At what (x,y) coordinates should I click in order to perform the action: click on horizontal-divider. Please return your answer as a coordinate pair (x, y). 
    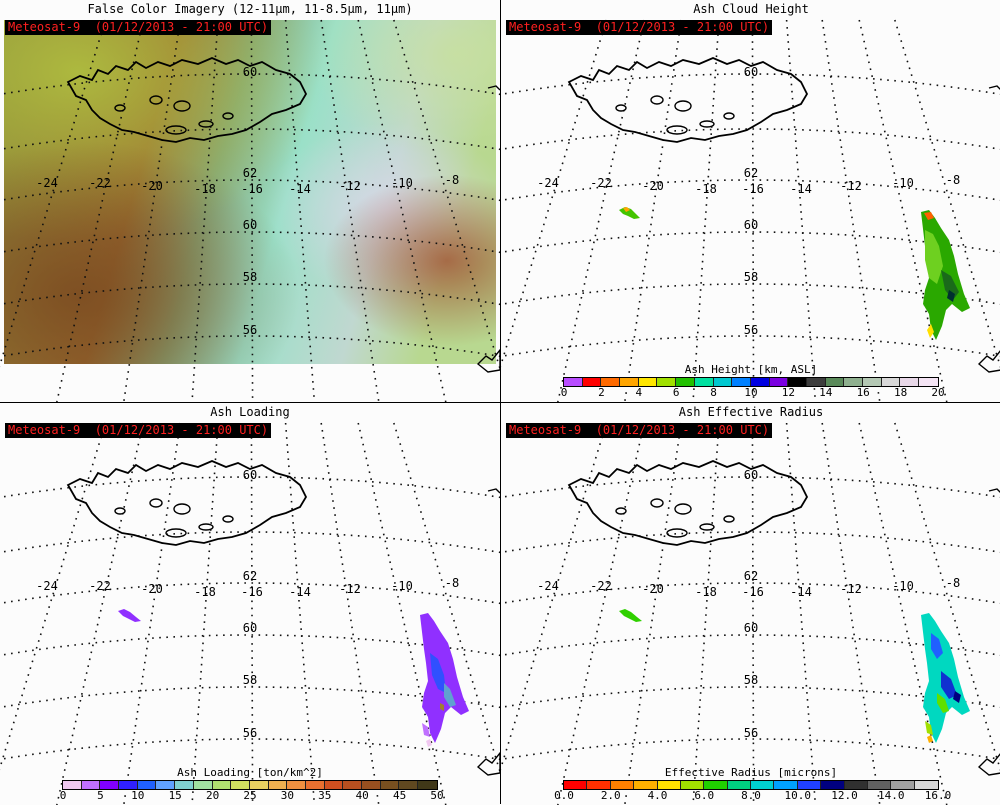
    Looking at the image, I should click on (500, 402).